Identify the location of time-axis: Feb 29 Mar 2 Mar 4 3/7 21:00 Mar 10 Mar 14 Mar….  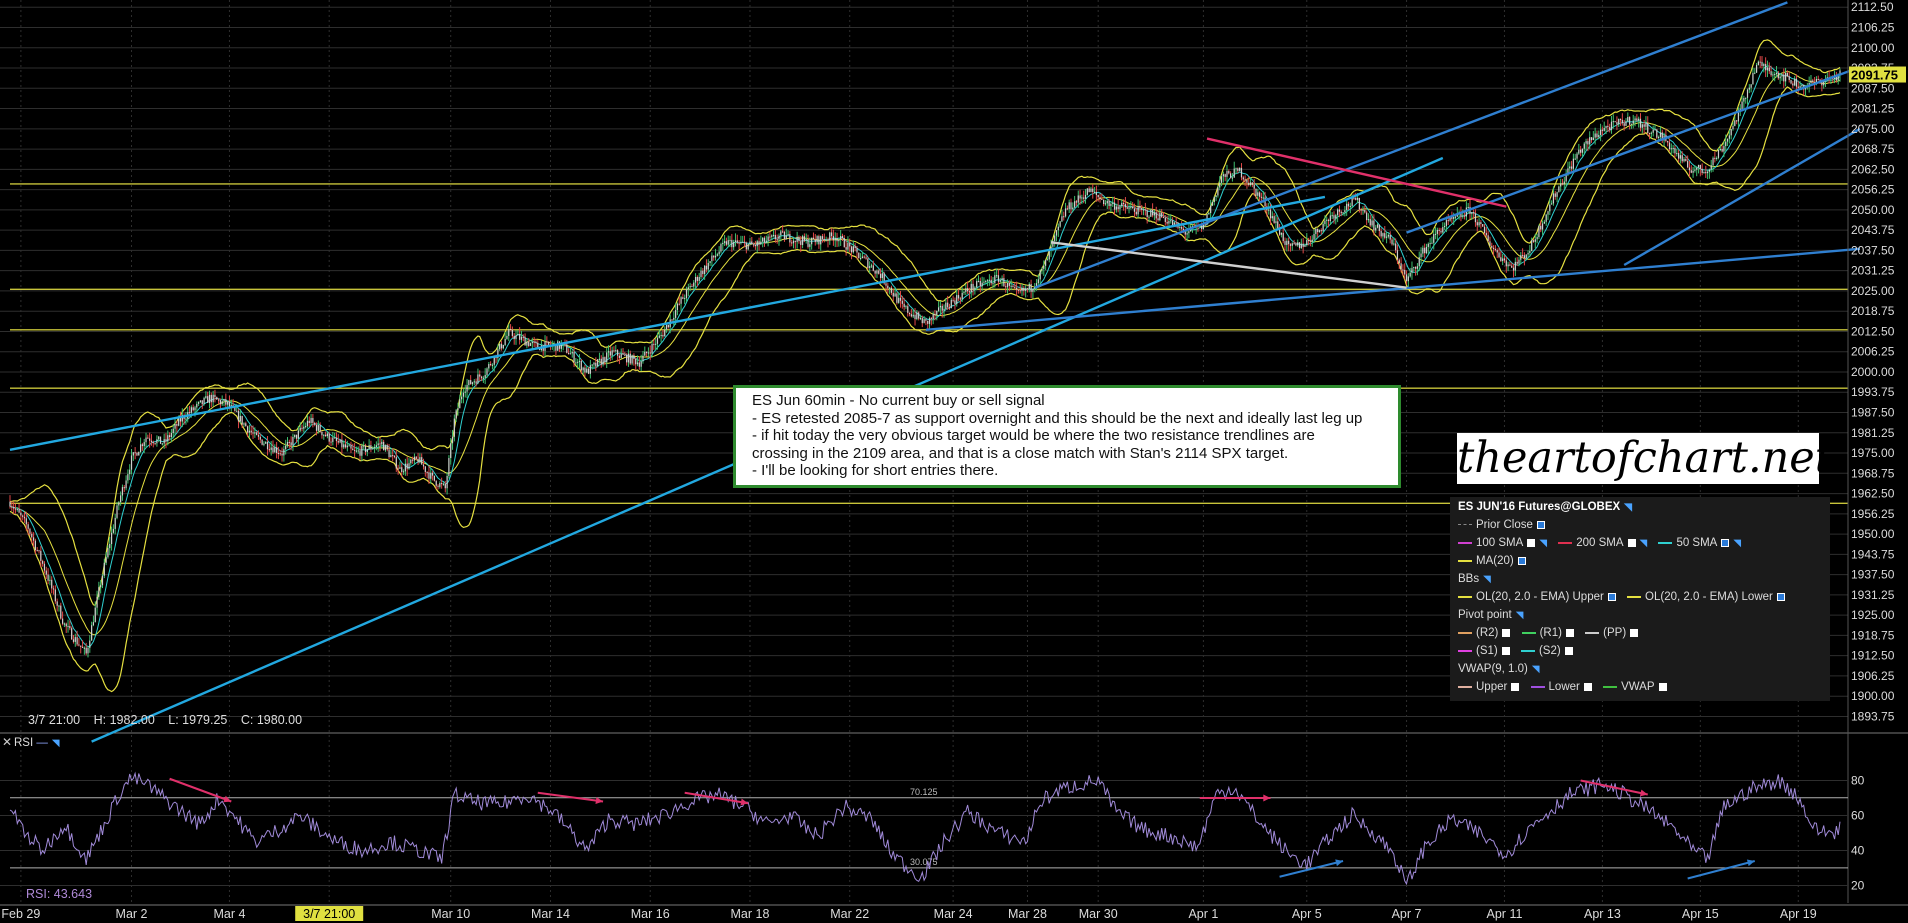
(909, 913).